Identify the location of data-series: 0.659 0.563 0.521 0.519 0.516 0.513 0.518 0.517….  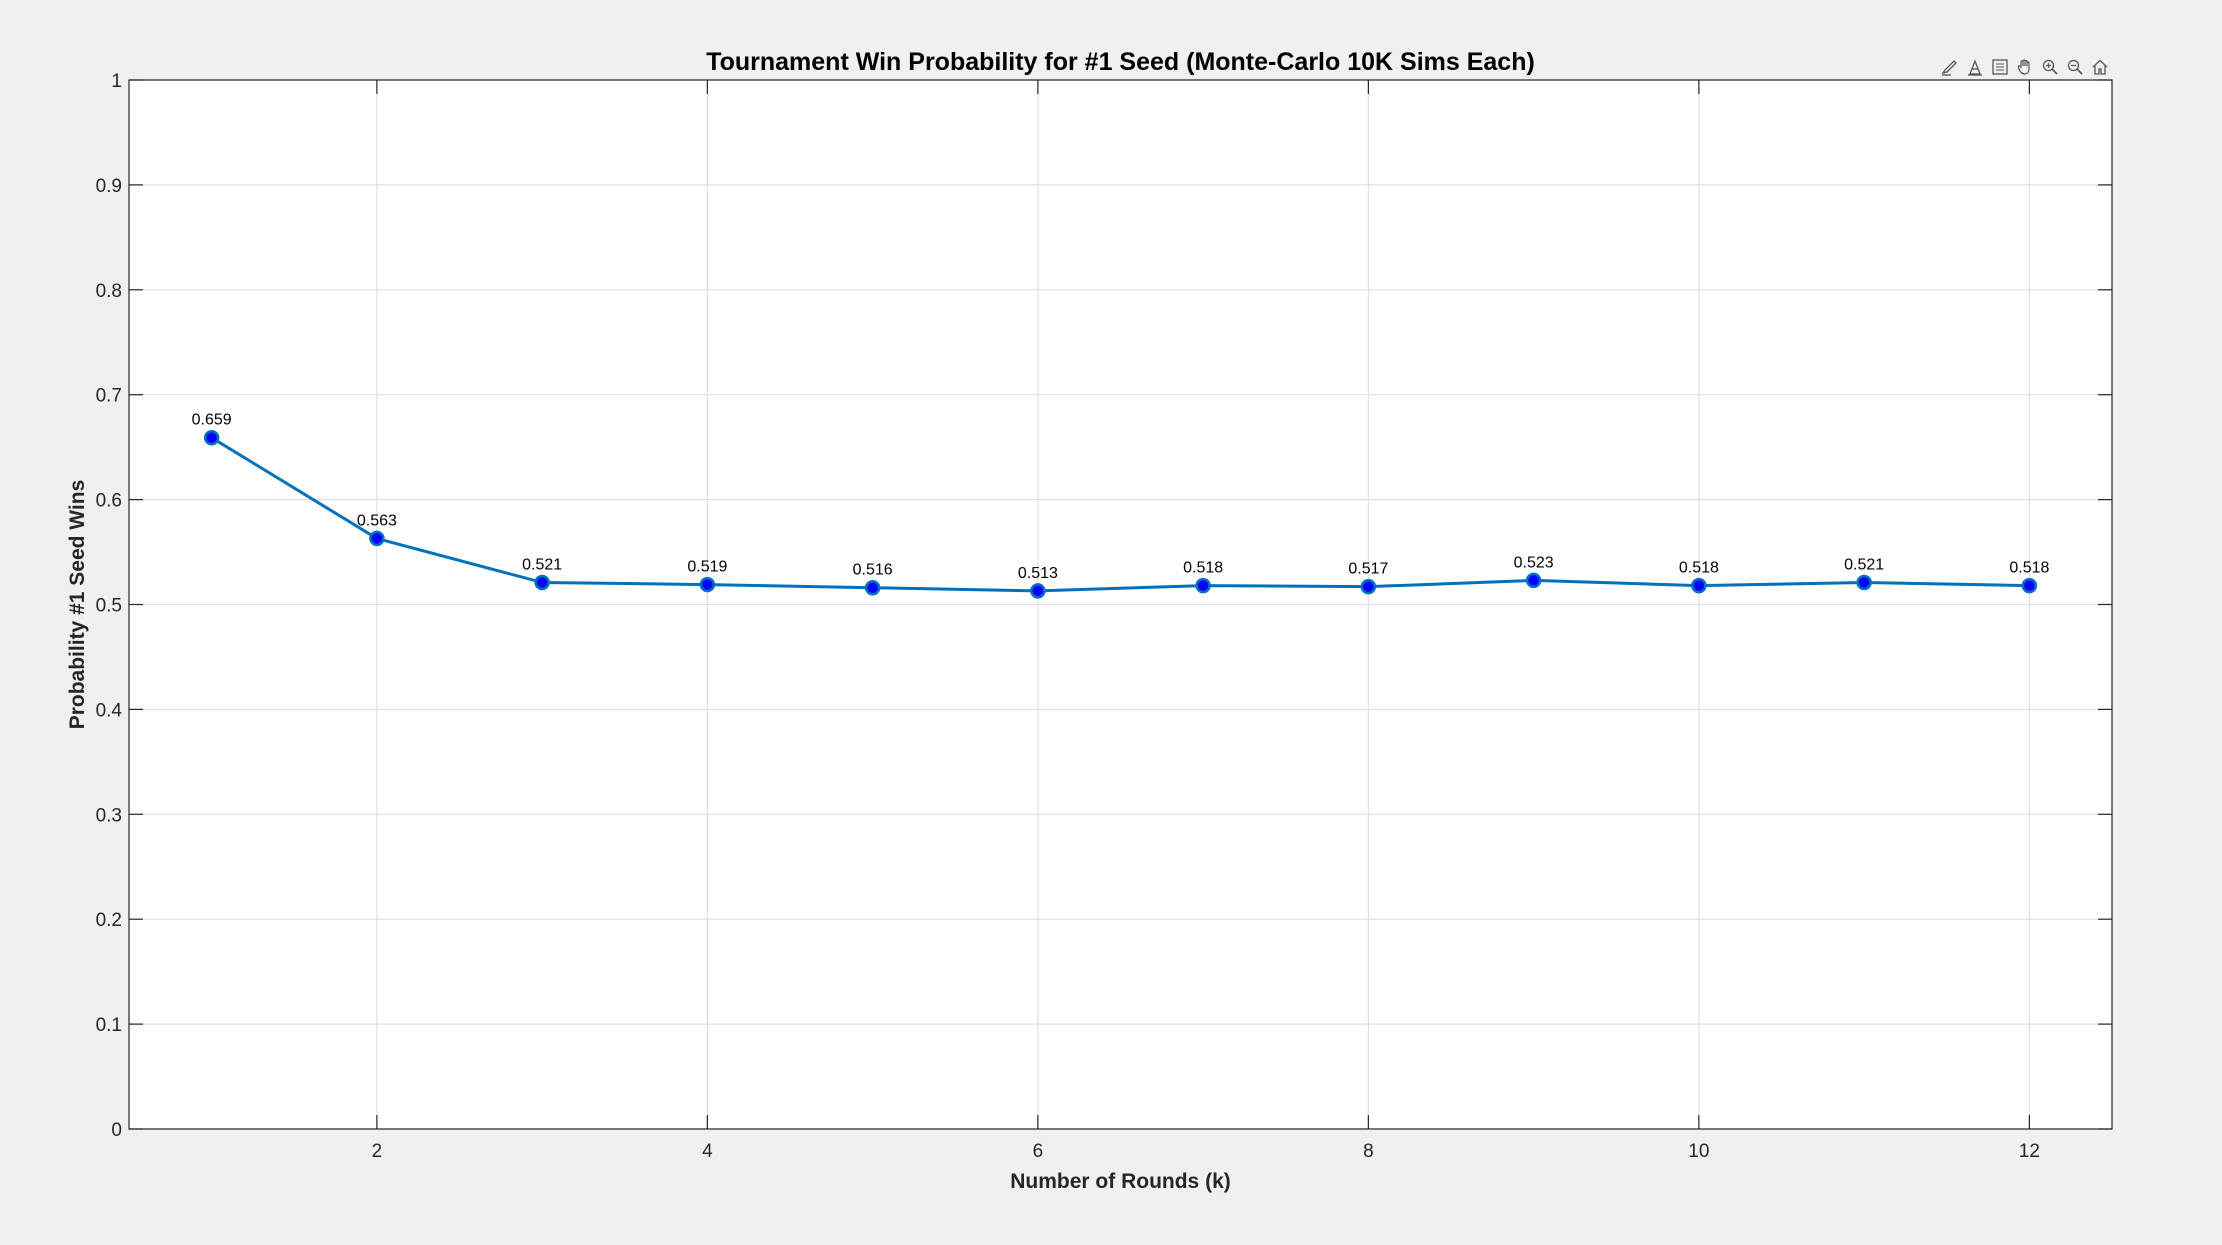
(1120, 505).